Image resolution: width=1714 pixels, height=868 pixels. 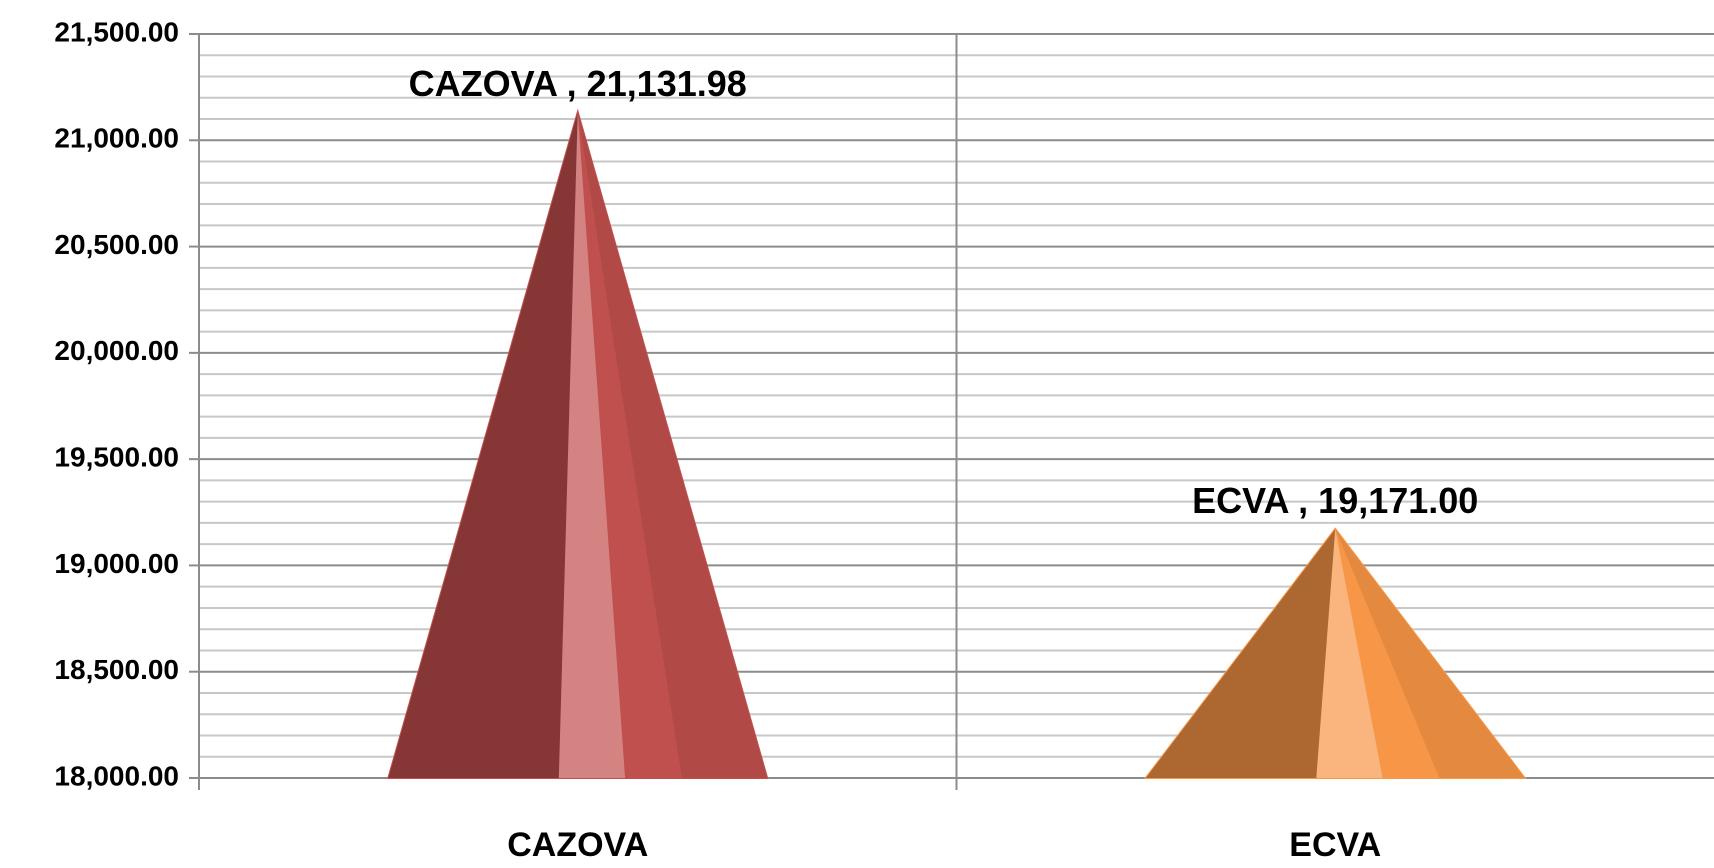 I want to click on y-tick-label: 19,500.00, so click(x=116, y=457).